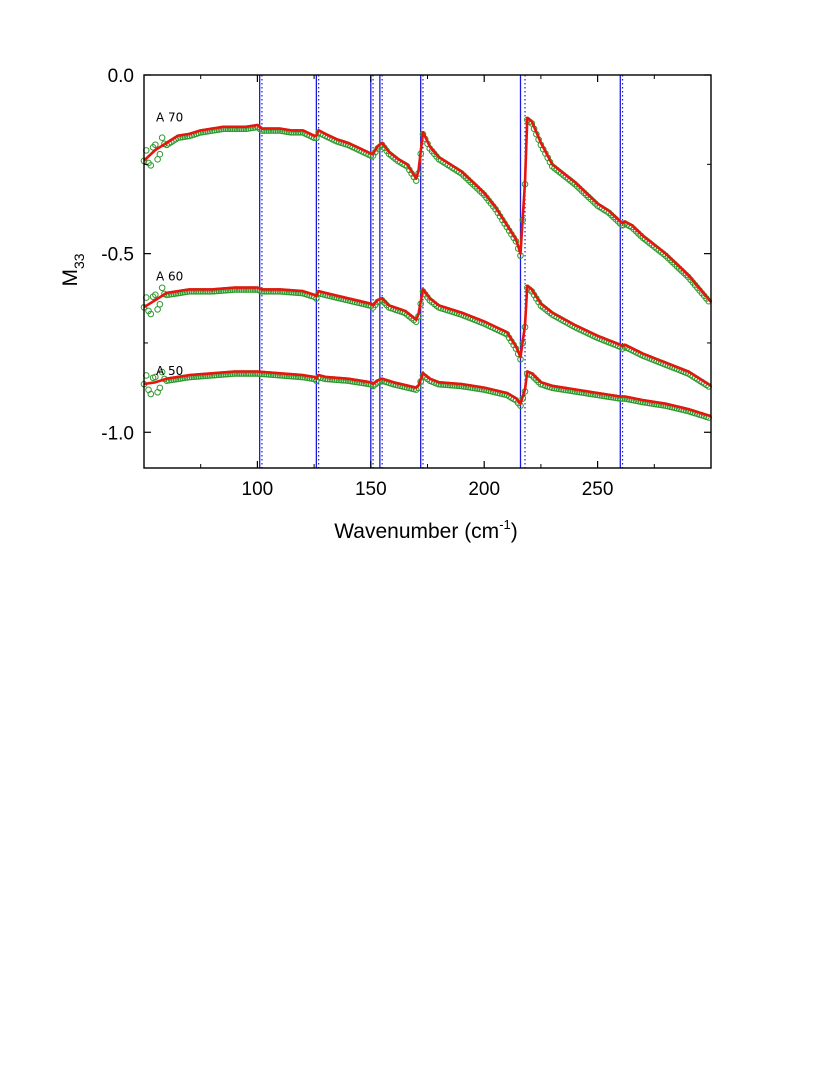  Describe the element at coordinates (73, 269) in the screenshot. I see `y-axis-title: M33` at that location.